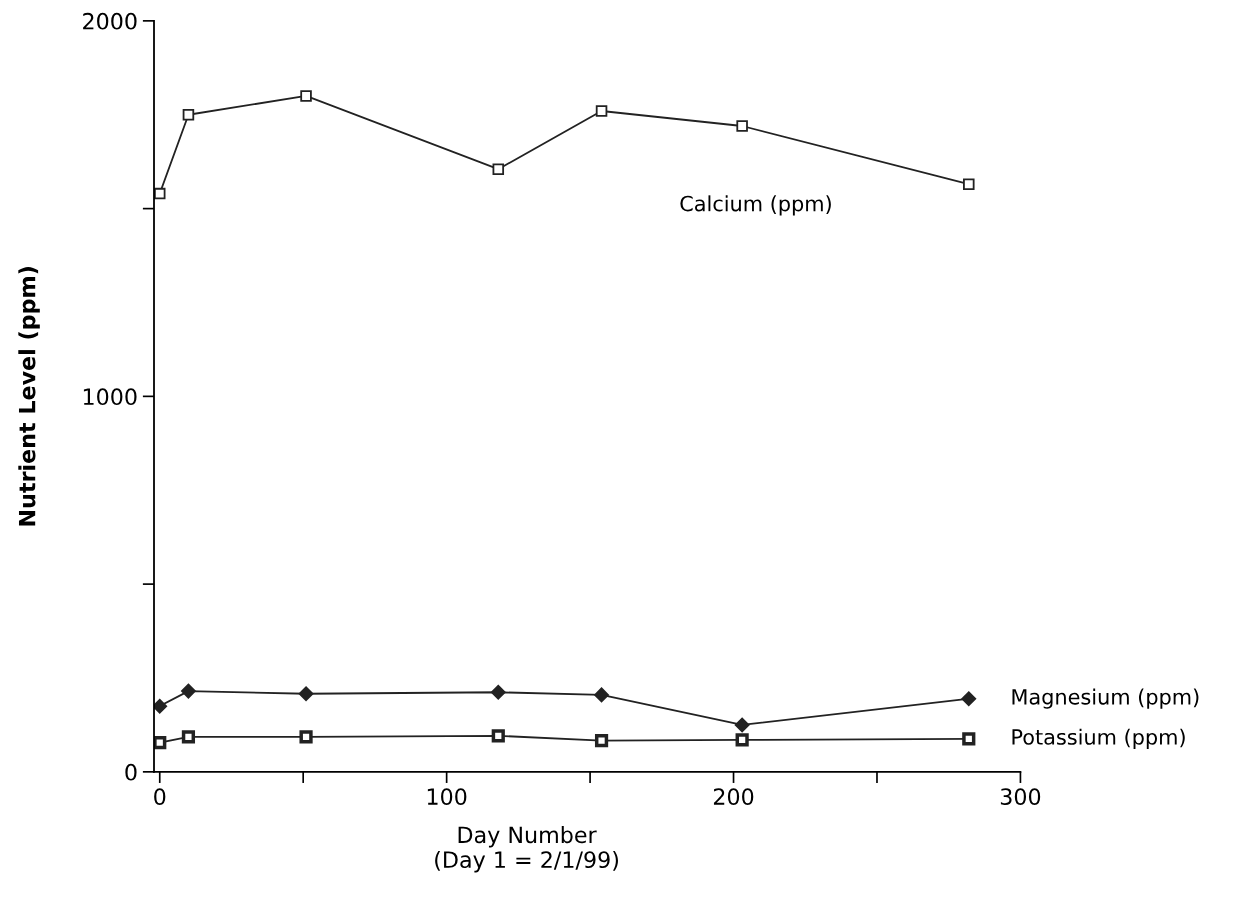 Image resolution: width=1249 pixels, height=907 pixels. What do you see at coordinates (755, 205) in the screenshot?
I see `text: Calcium (ppm)` at bounding box center [755, 205].